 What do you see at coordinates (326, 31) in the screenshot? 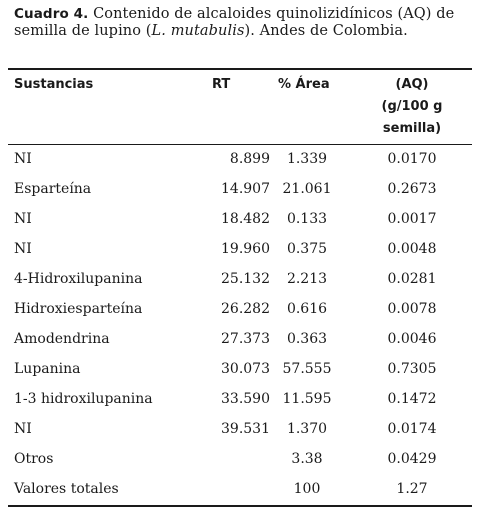
I see `caption-text-after: ). Andes de Colombia.` at bounding box center [326, 31].